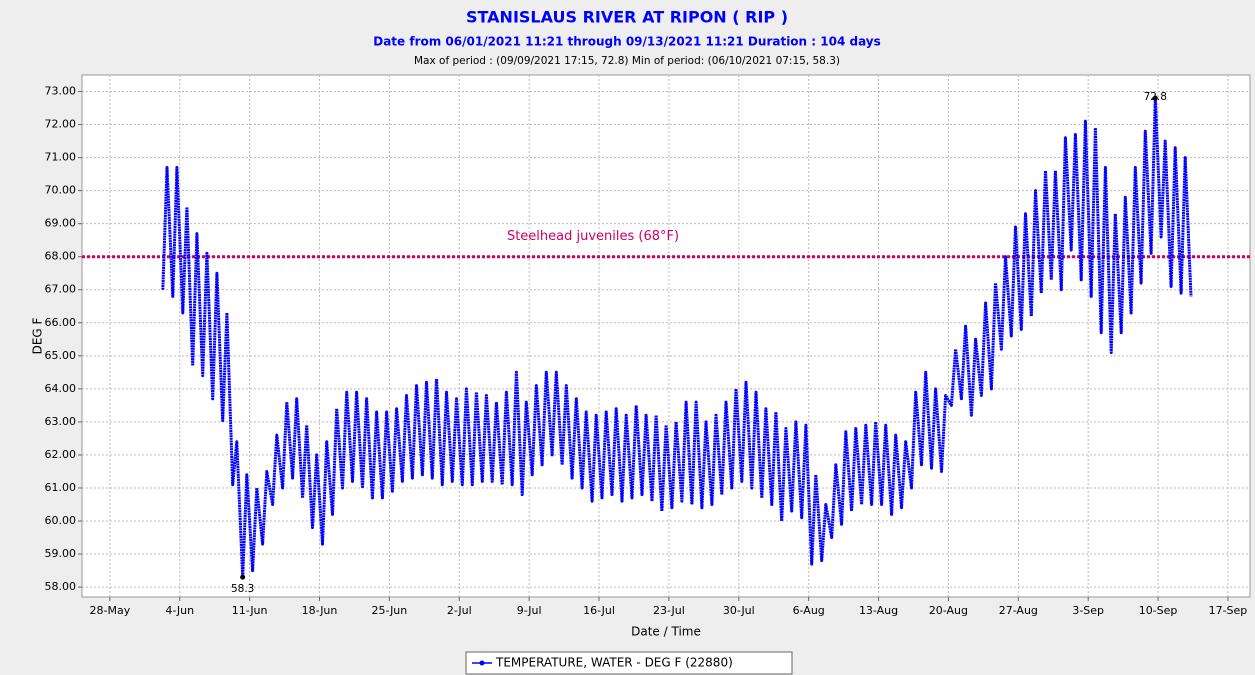 This screenshot has width=1255, height=675. Describe the element at coordinates (61, 355) in the screenshot. I see `y-tick-label: 65.00` at that location.